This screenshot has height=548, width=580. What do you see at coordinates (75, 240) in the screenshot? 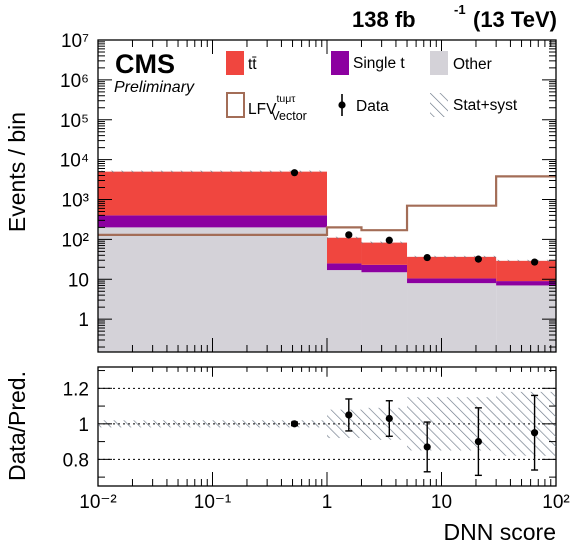
I see `y-tick-label: 10²` at bounding box center [75, 240].